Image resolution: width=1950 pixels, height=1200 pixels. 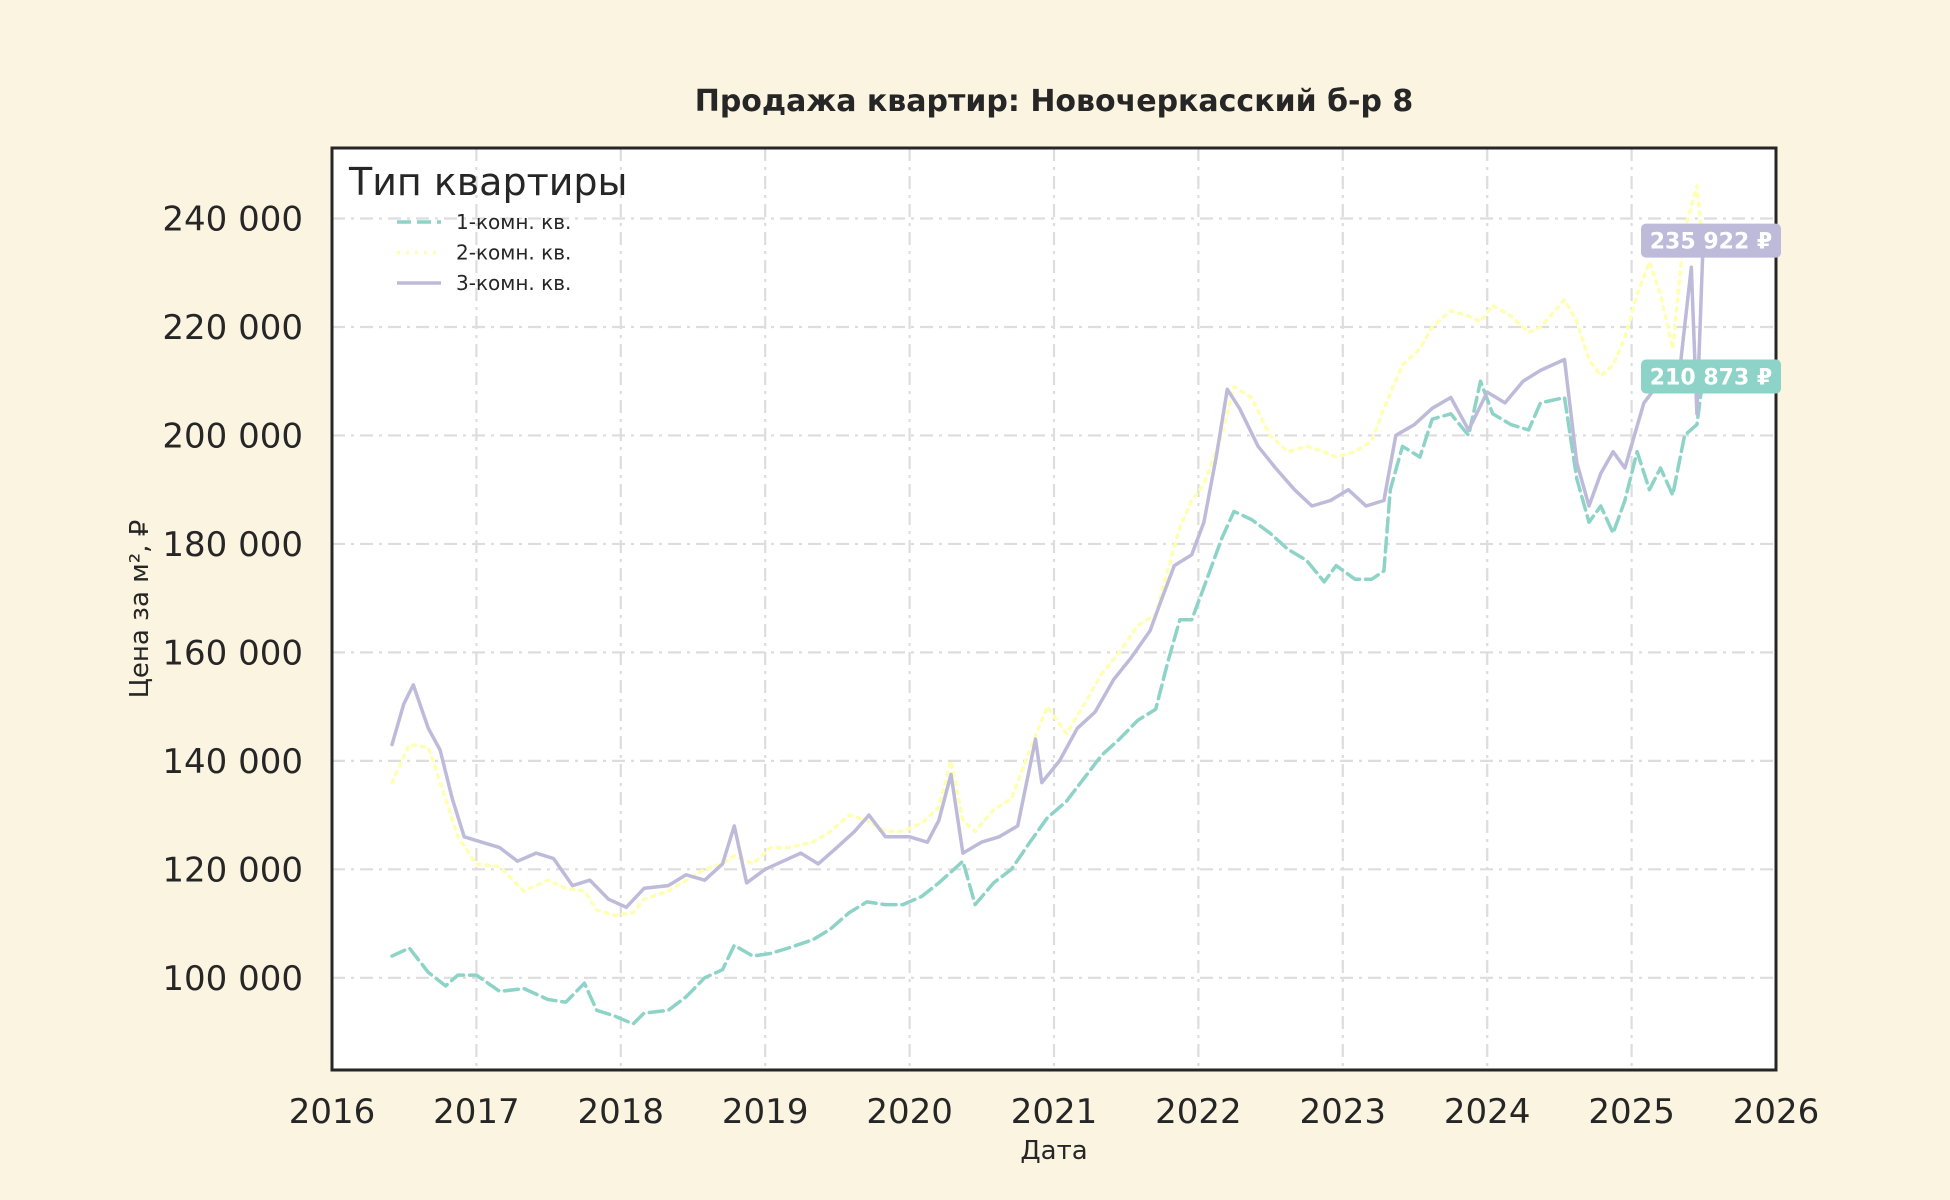 What do you see at coordinates (232, 653) in the screenshot?
I see `y-tick-label: 160 000` at bounding box center [232, 653].